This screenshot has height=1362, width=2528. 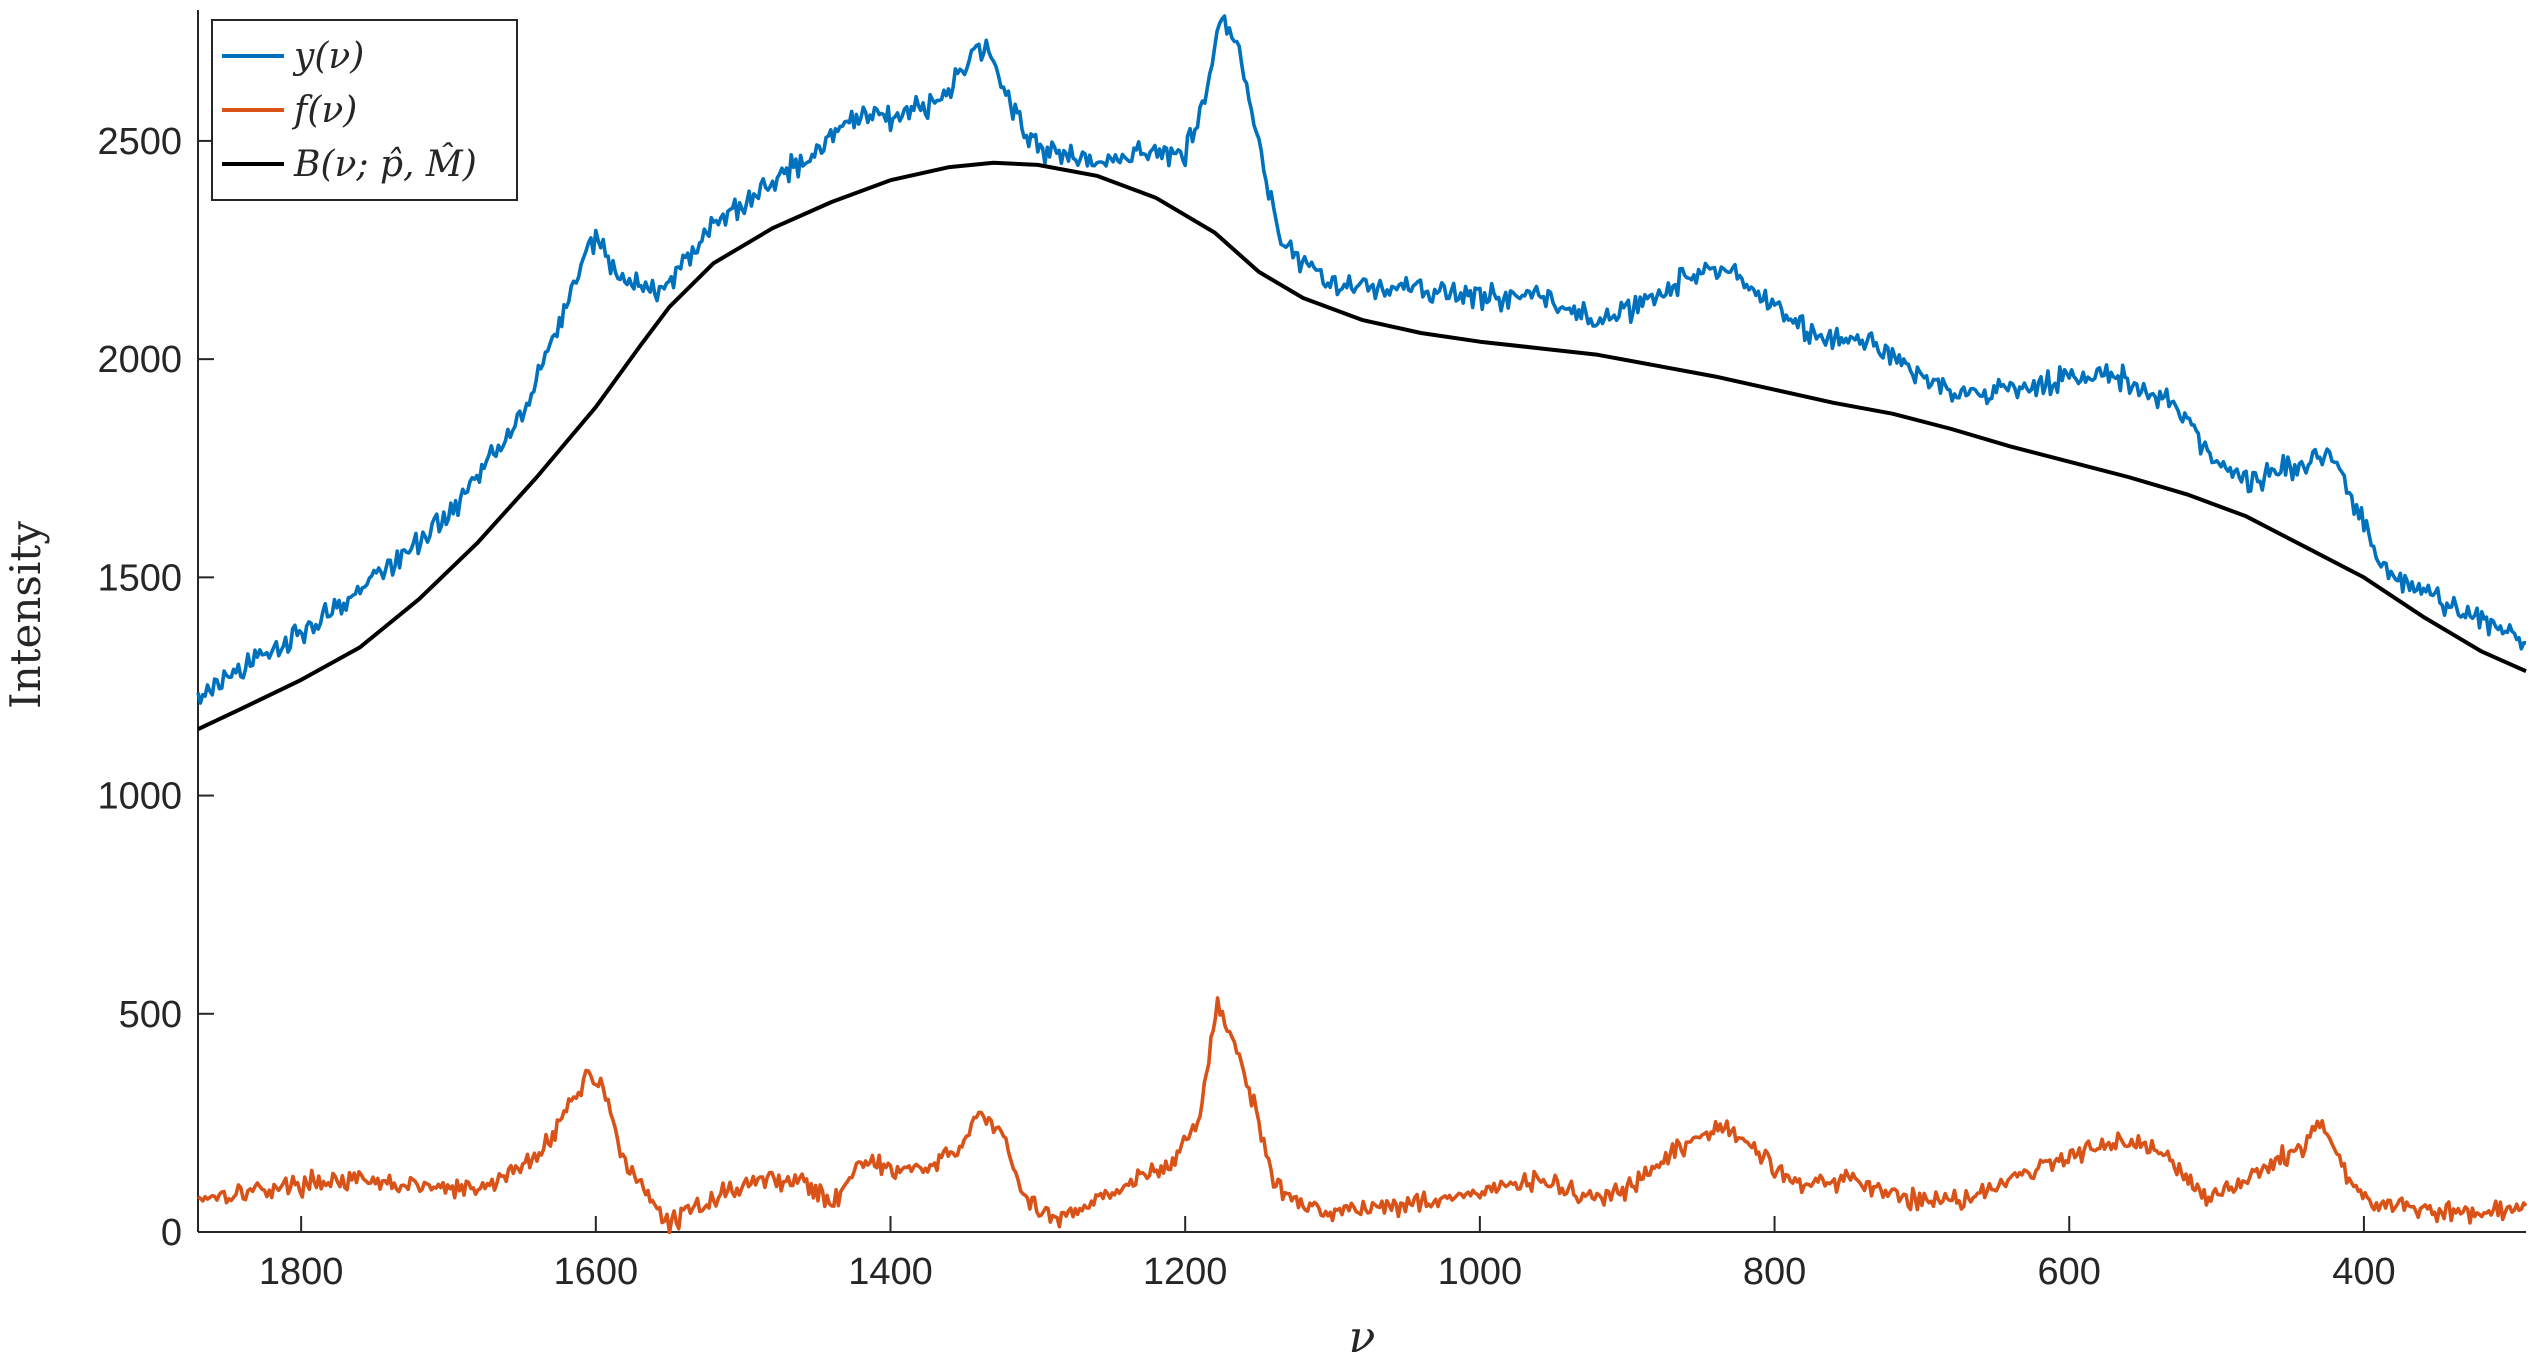 What do you see at coordinates (328, 56) in the screenshot?
I see `legend-label-y: y(ν)` at bounding box center [328, 56].